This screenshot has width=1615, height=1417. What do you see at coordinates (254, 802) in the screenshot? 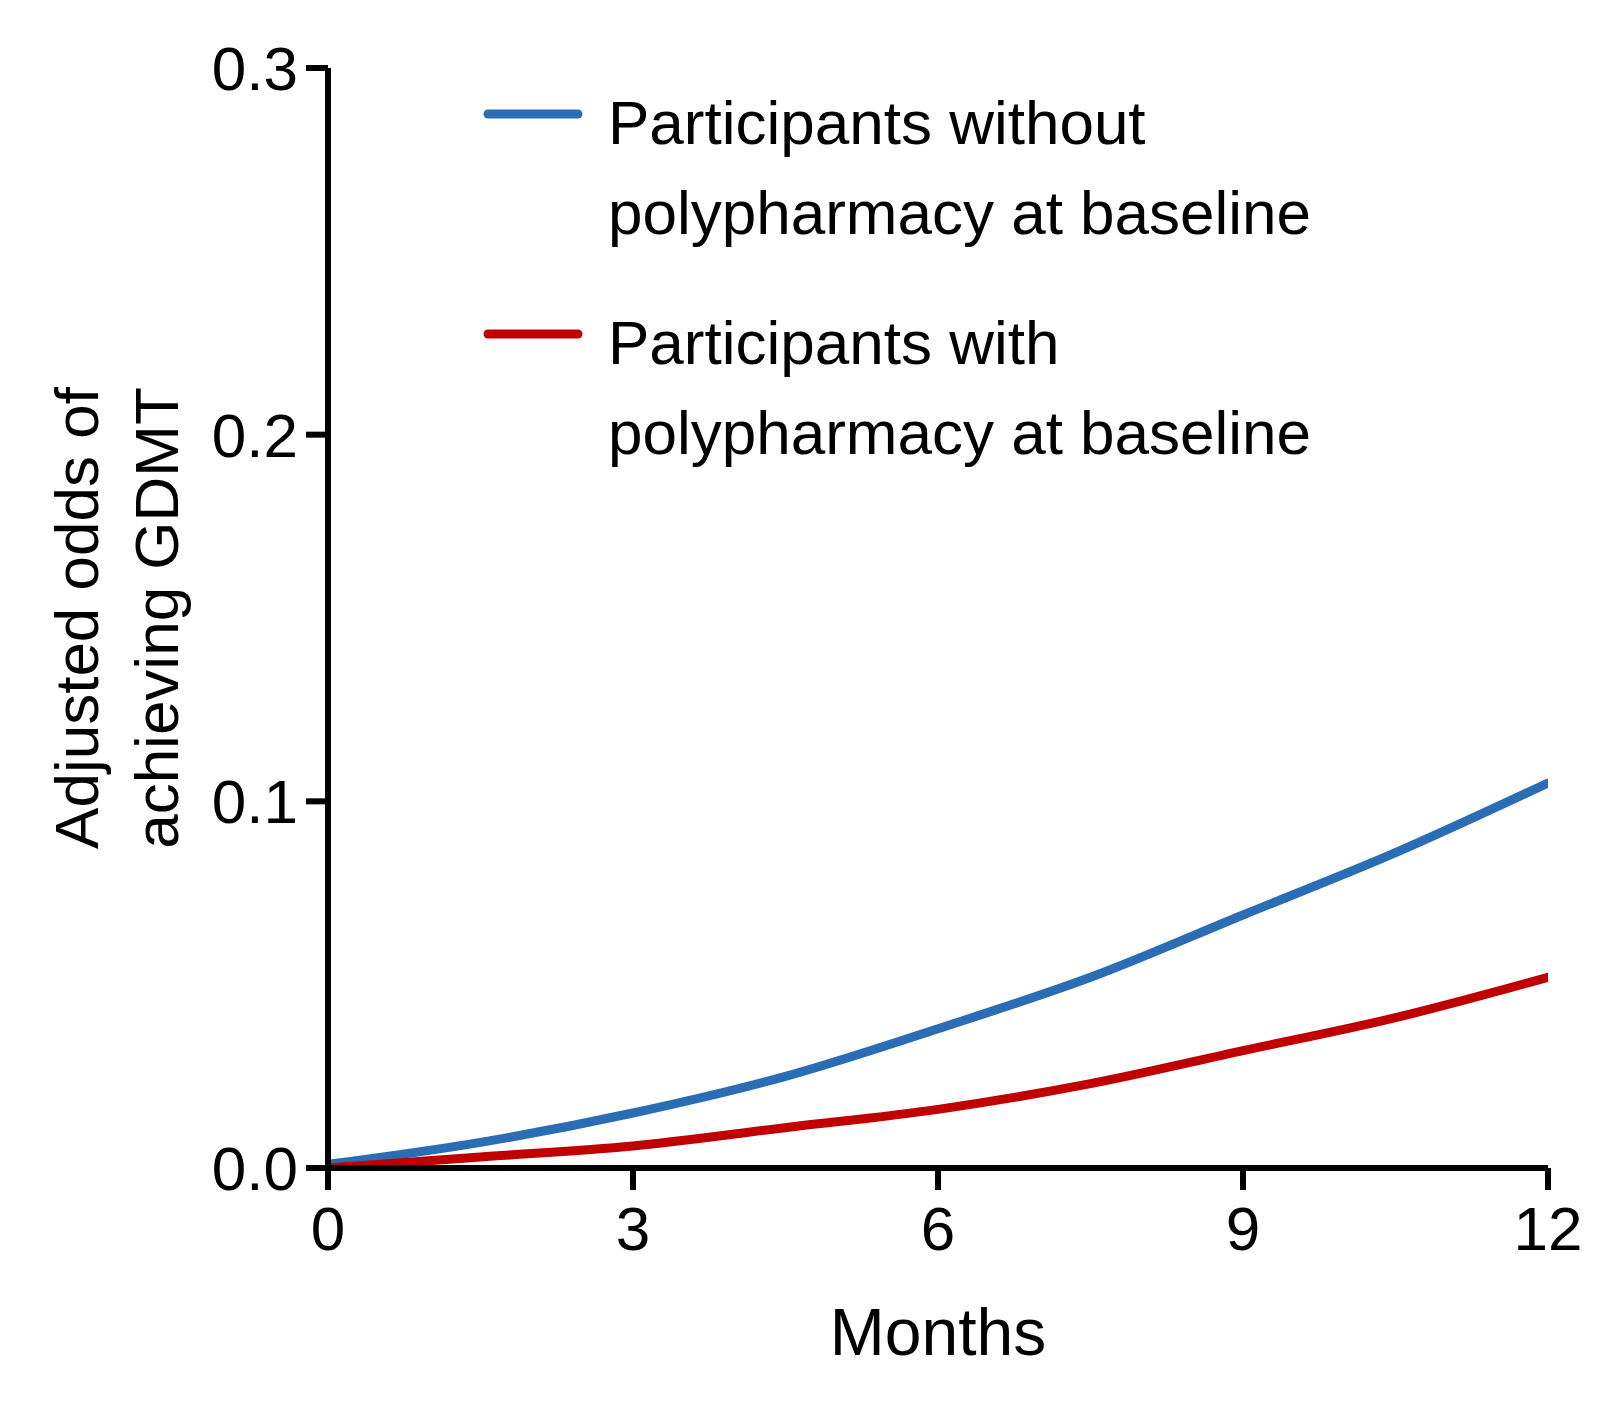
I see `y-tick-label: 0.1` at bounding box center [254, 802].